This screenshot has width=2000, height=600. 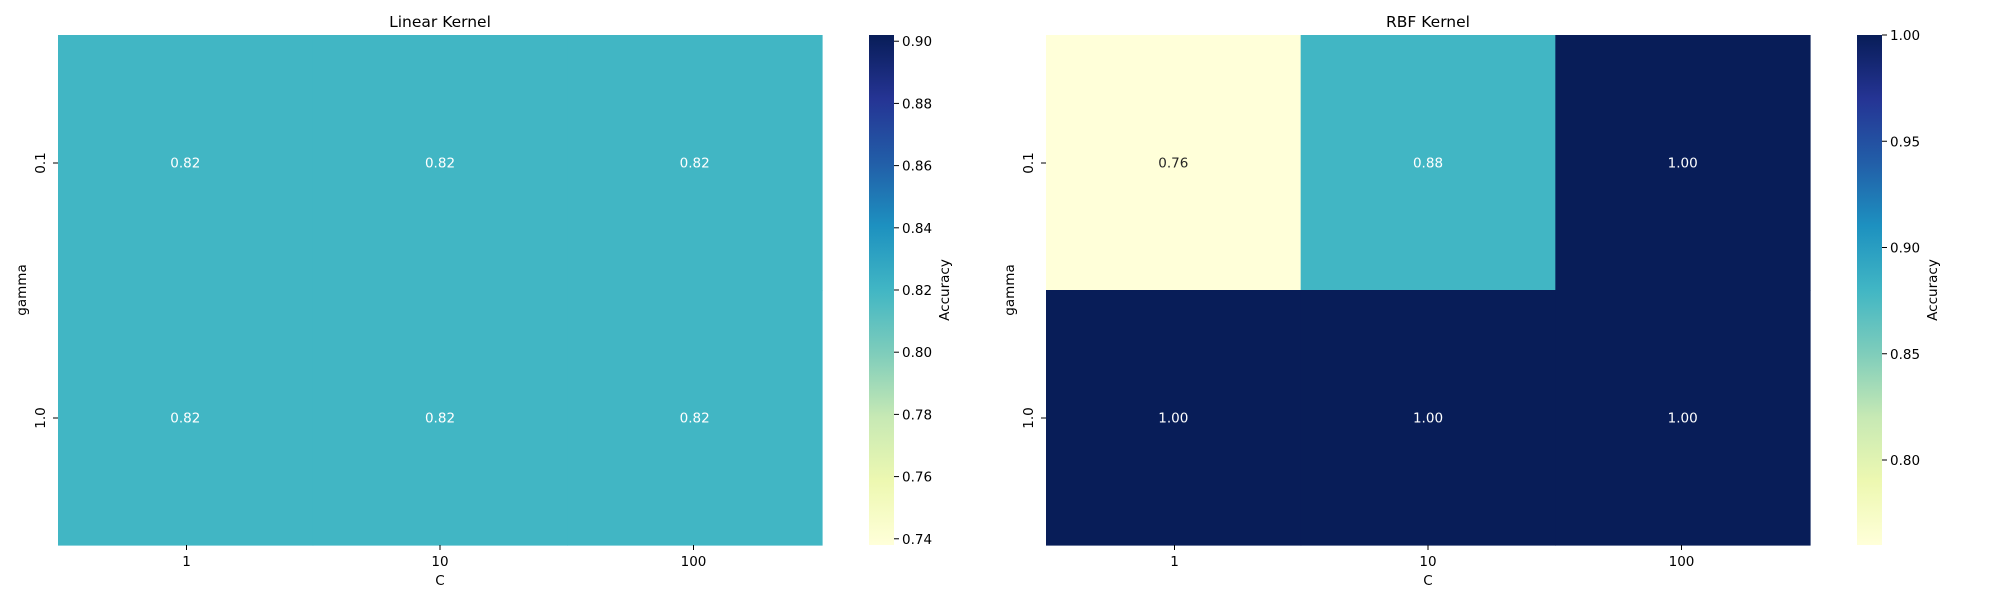 What do you see at coordinates (917, 478) in the screenshot?
I see `colorbar-tick-label: 0.76` at bounding box center [917, 478].